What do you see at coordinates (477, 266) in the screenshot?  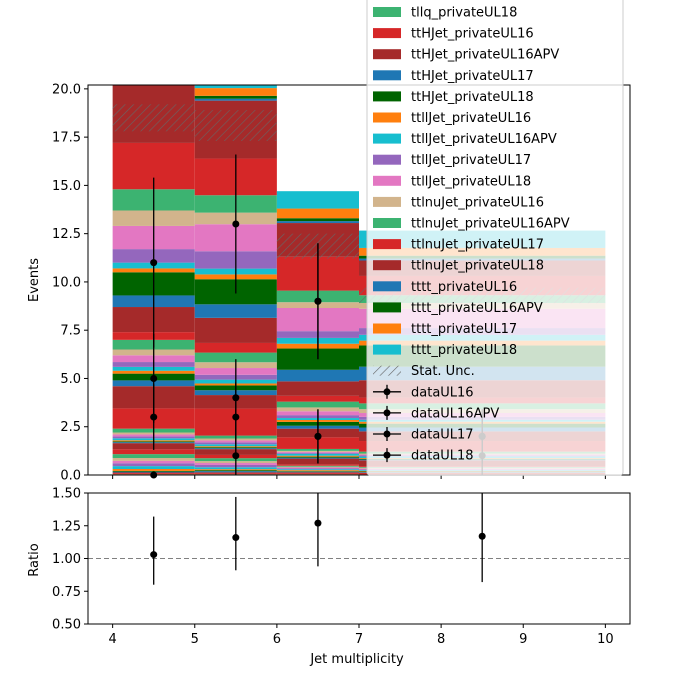 I see `legend-label: ttlnuJet_privateUL18` at bounding box center [477, 266].